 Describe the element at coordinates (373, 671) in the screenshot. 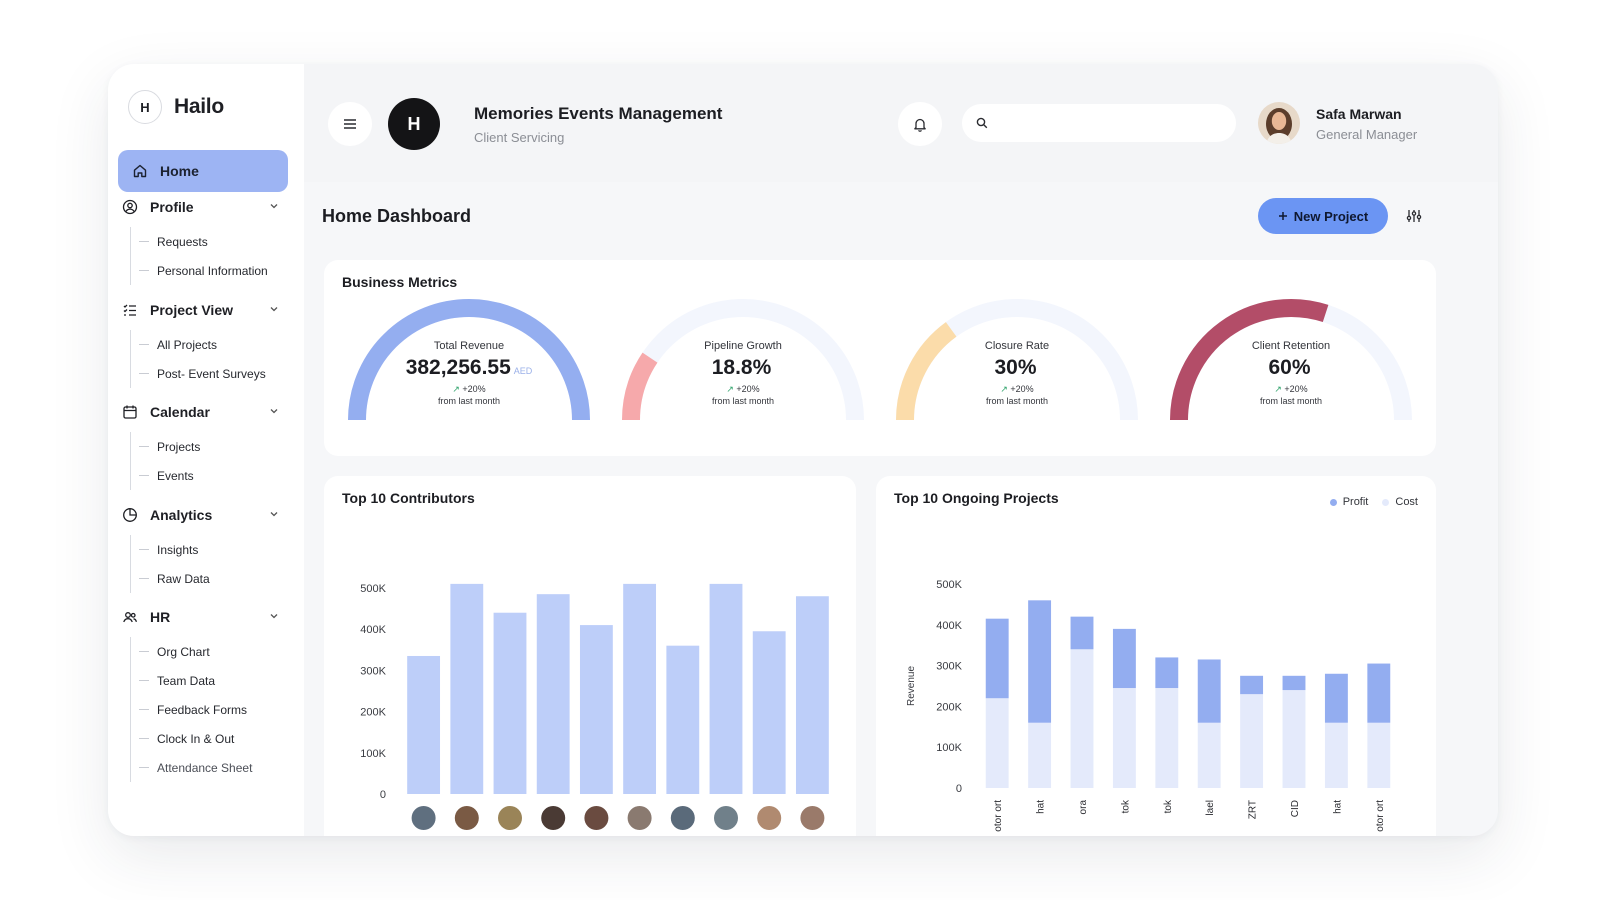

I see `y-tick-label: 300K` at that location.